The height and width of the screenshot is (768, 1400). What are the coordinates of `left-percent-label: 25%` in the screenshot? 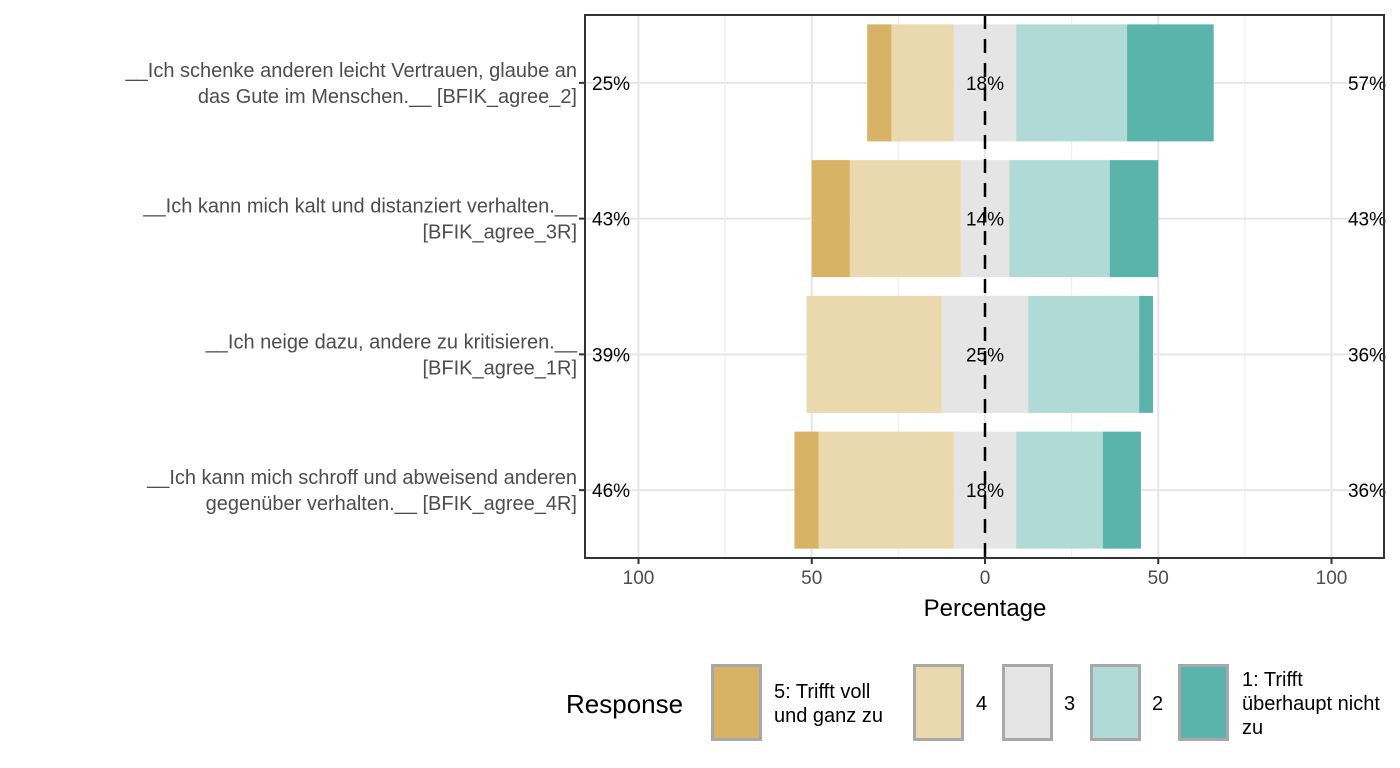 It's located at (611, 84).